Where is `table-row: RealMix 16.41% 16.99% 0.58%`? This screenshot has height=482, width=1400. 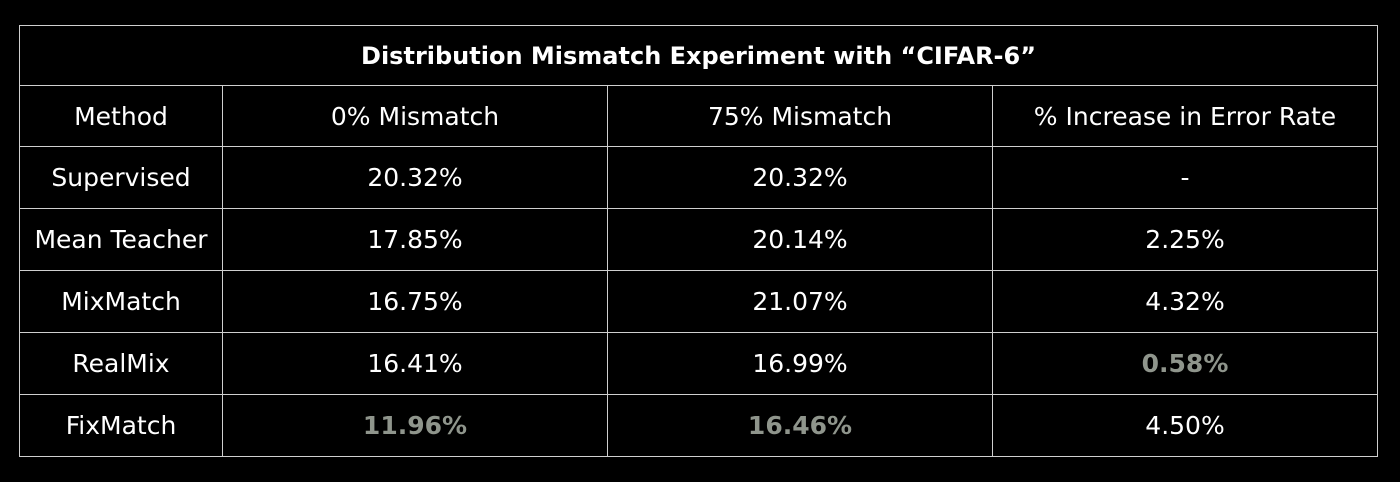
table-row: RealMix 16.41% 16.99% 0.58% is located at coordinates (699, 363).